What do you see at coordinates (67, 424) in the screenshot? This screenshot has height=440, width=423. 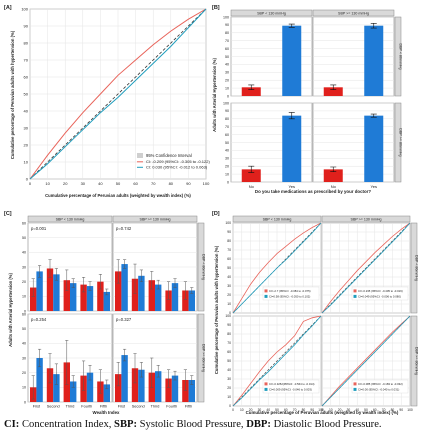 I see `caption-ci-text: Concentration Index,` at bounding box center [67, 424].